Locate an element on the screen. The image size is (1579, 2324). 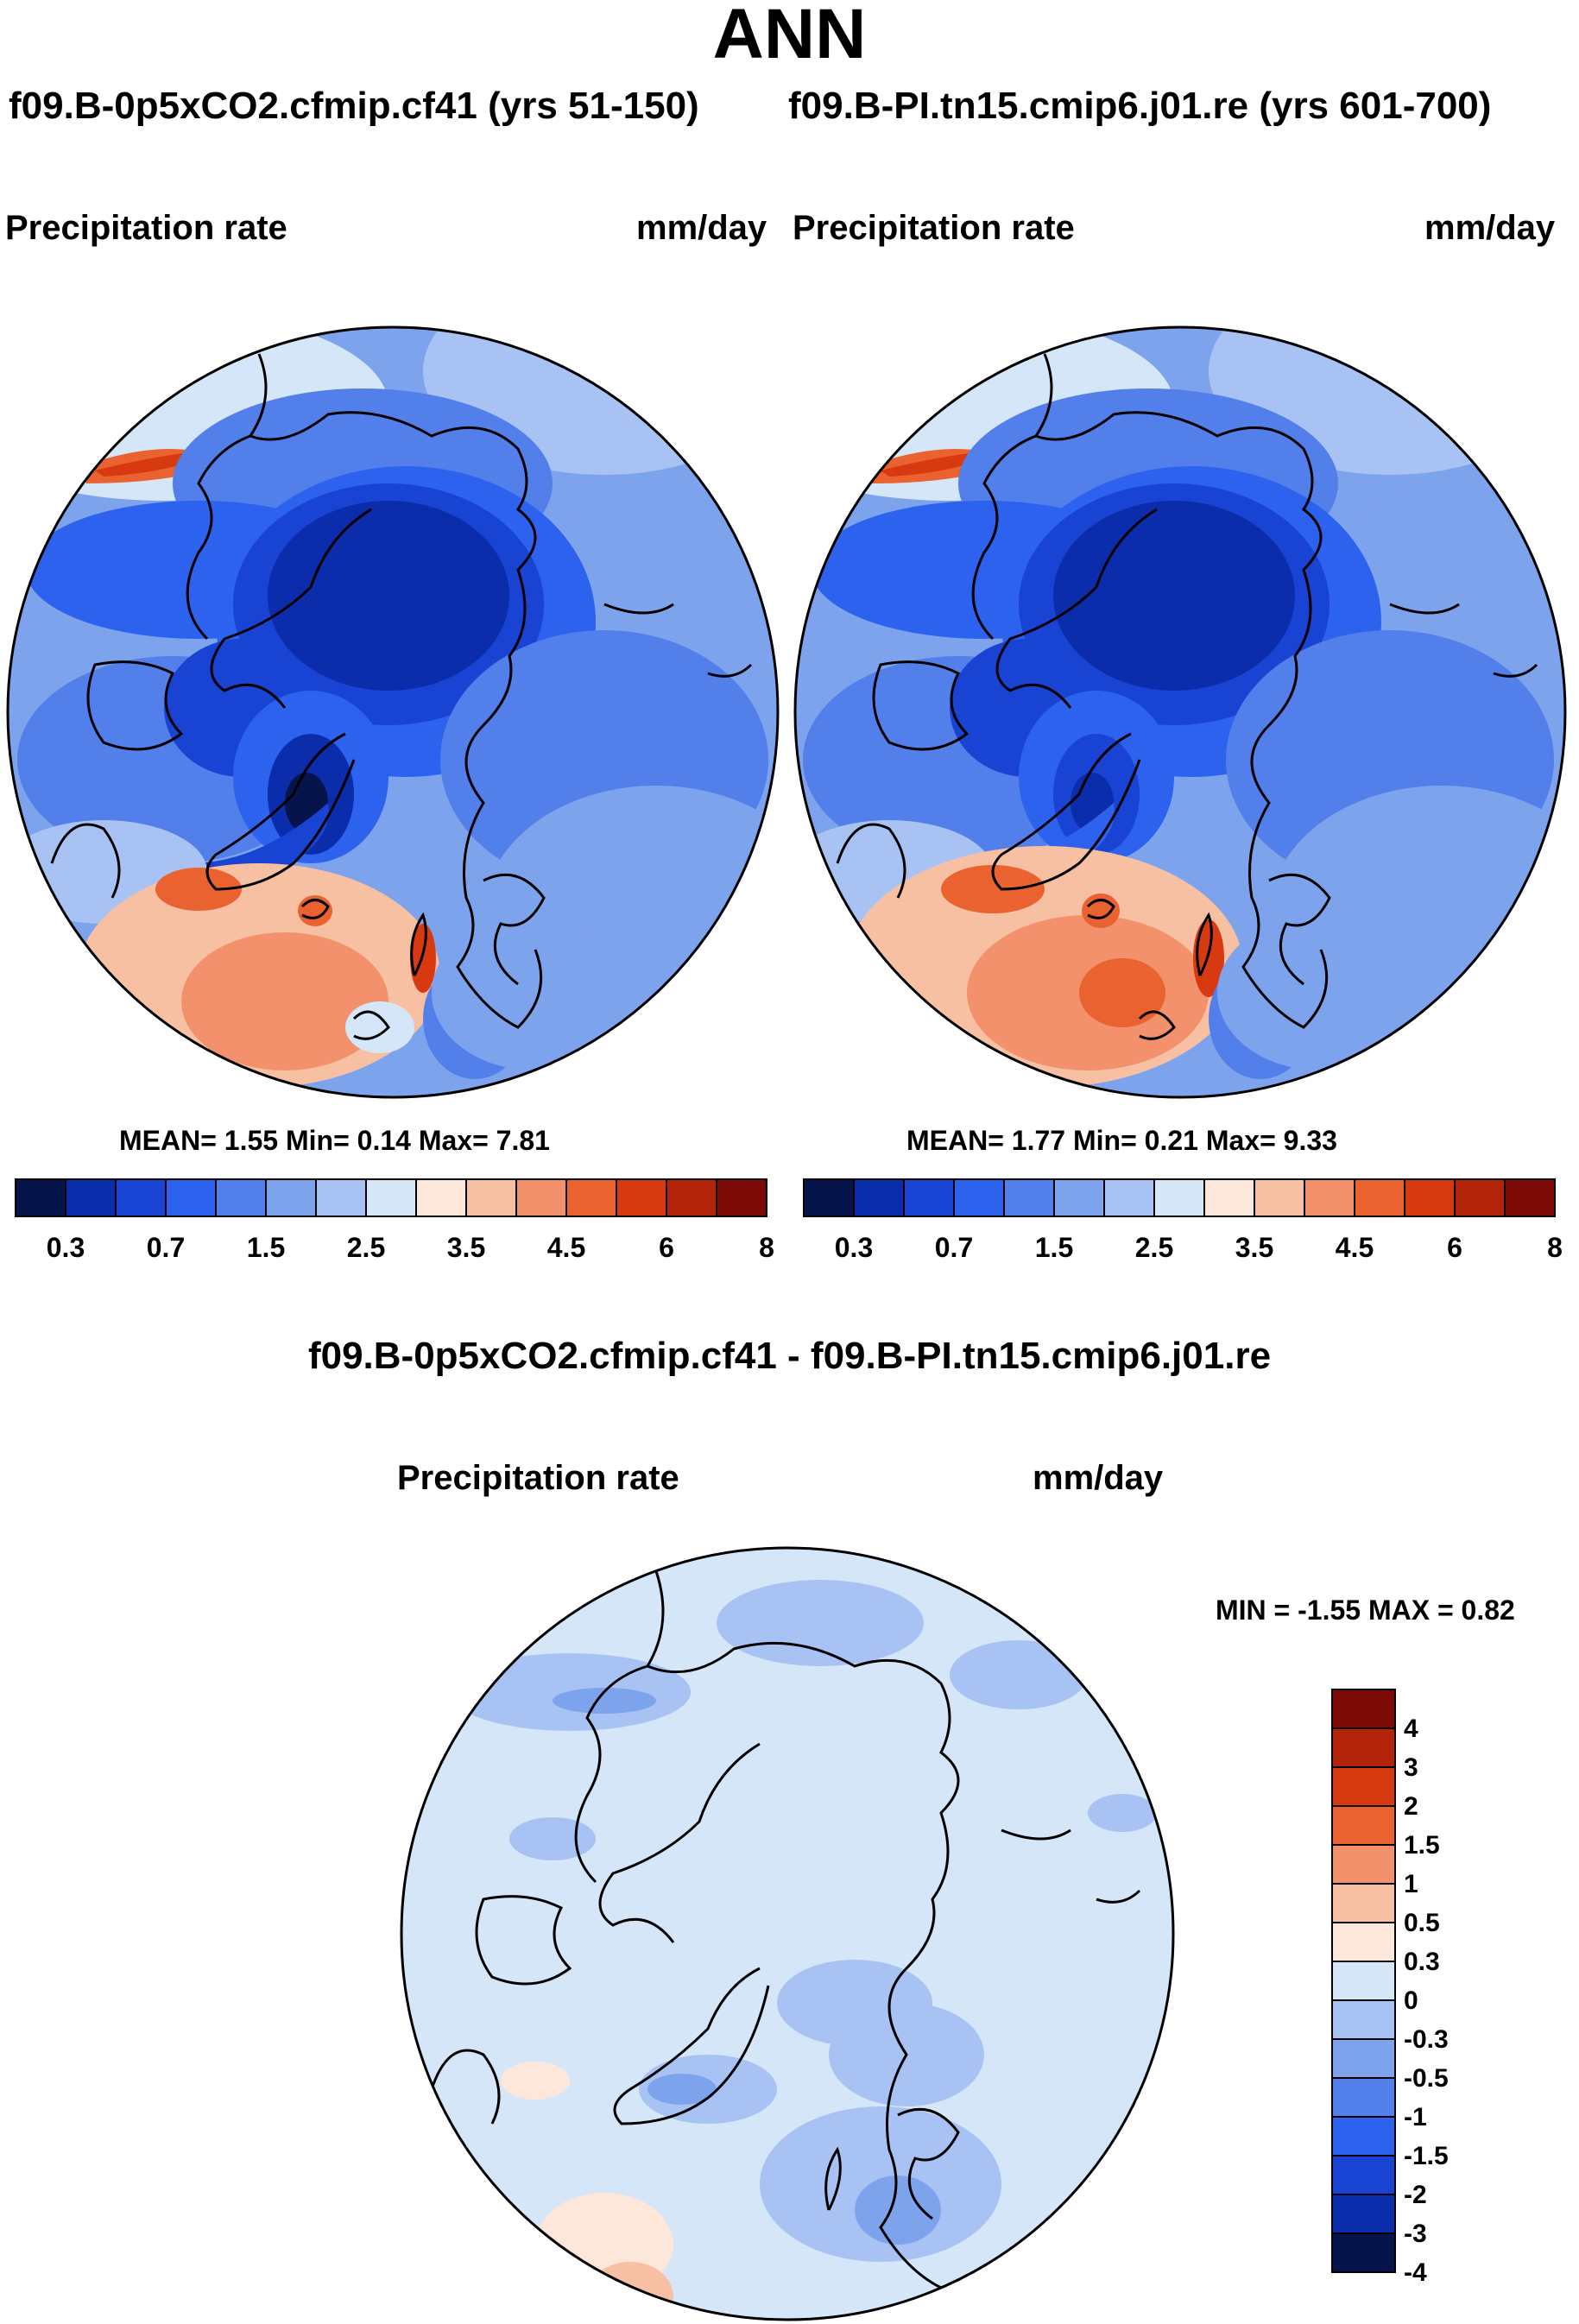
panel1-colorbar-tick-label: 4.5 is located at coordinates (566, 1247).